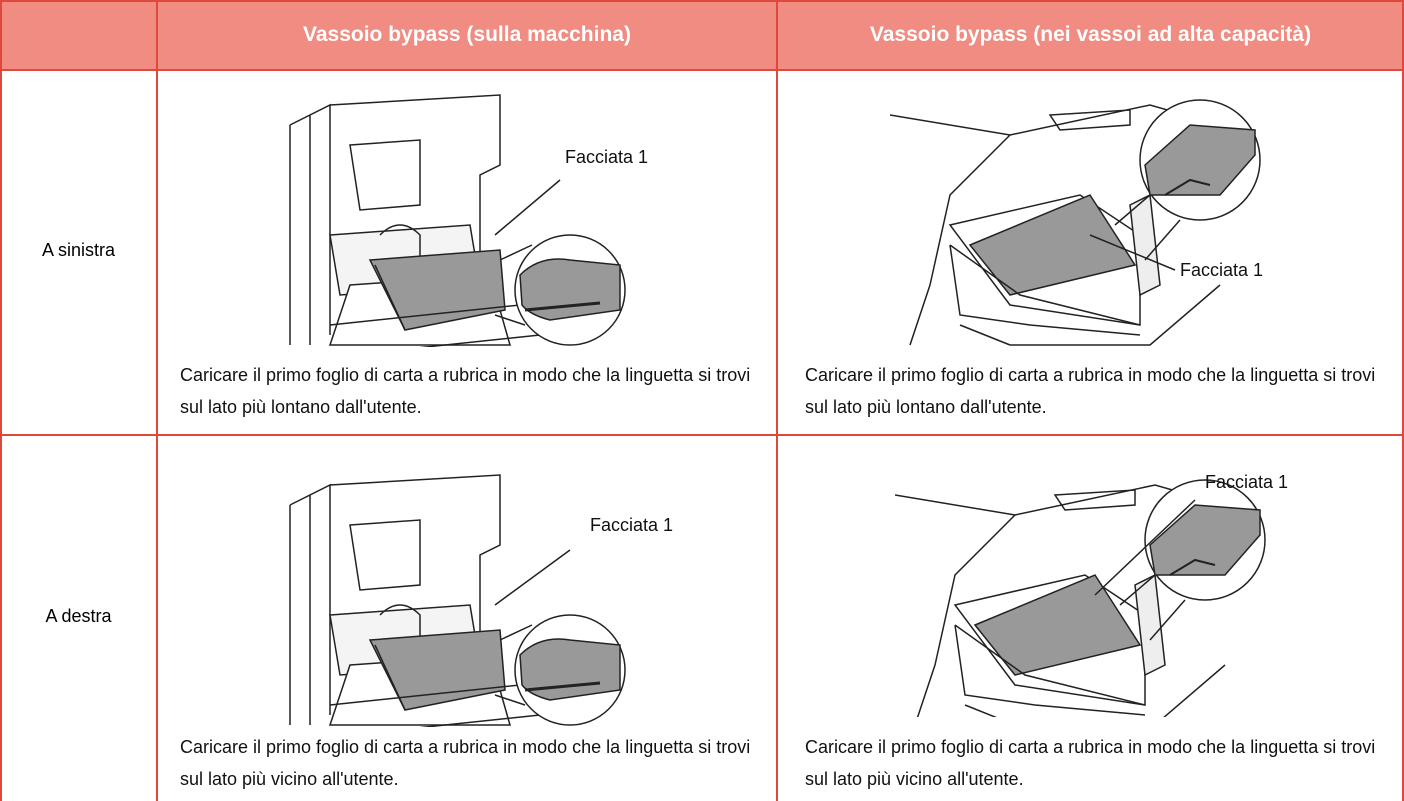 The width and height of the screenshot is (1404, 801). I want to click on header-cell: Vassoio bypass (sulla macchina), so click(467, 35).